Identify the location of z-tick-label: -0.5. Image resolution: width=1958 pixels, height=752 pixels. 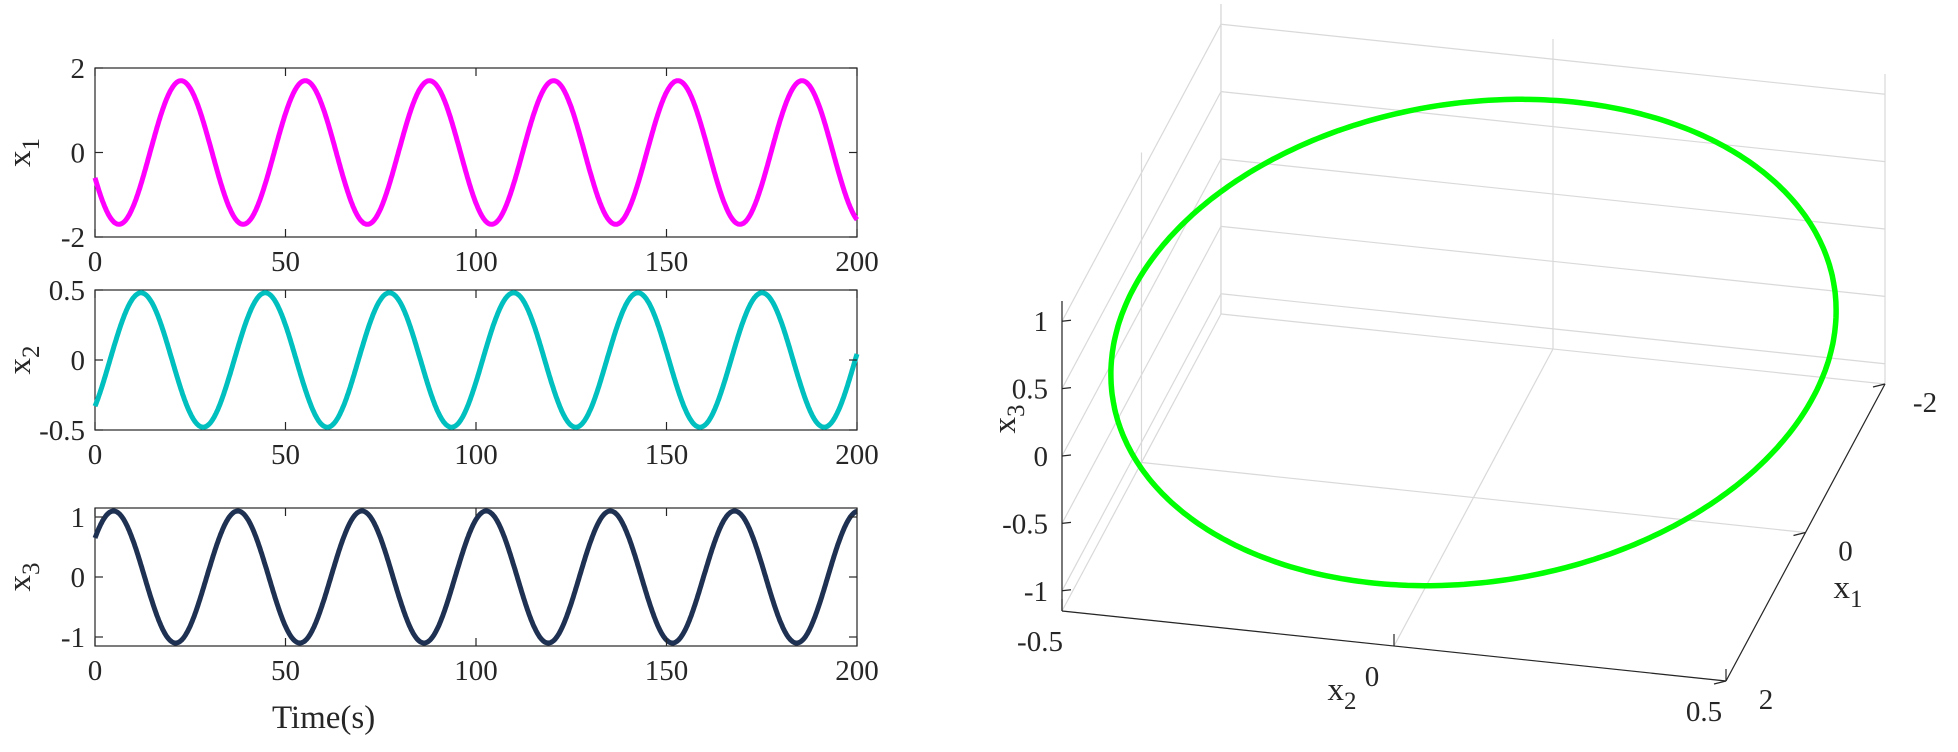
(1025, 524).